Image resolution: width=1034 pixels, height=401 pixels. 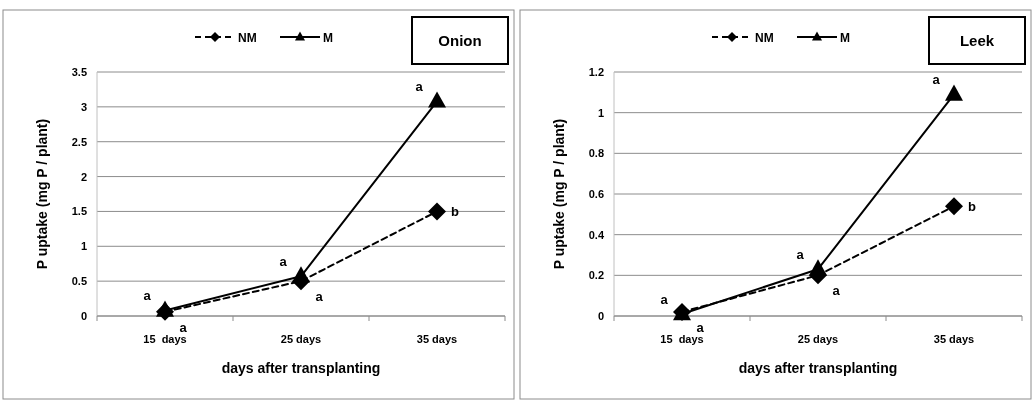 I want to click on y-tick-label: 2, so click(x=83, y=176).